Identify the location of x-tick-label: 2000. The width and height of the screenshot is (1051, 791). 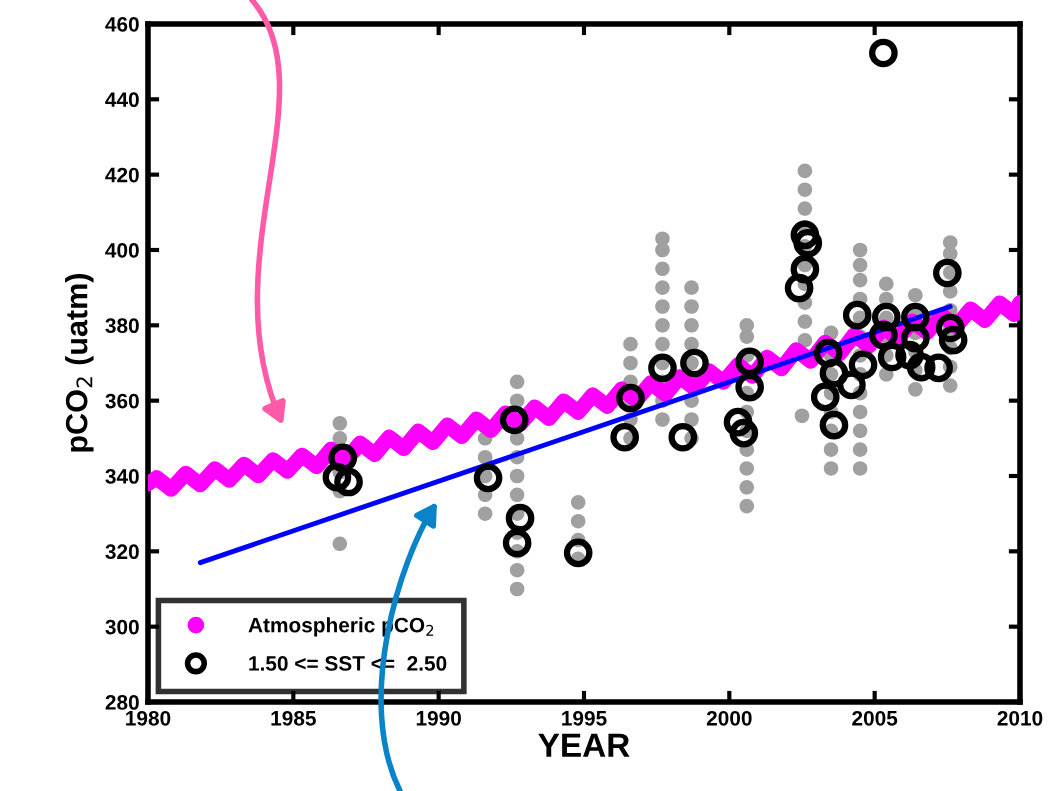
(729, 718).